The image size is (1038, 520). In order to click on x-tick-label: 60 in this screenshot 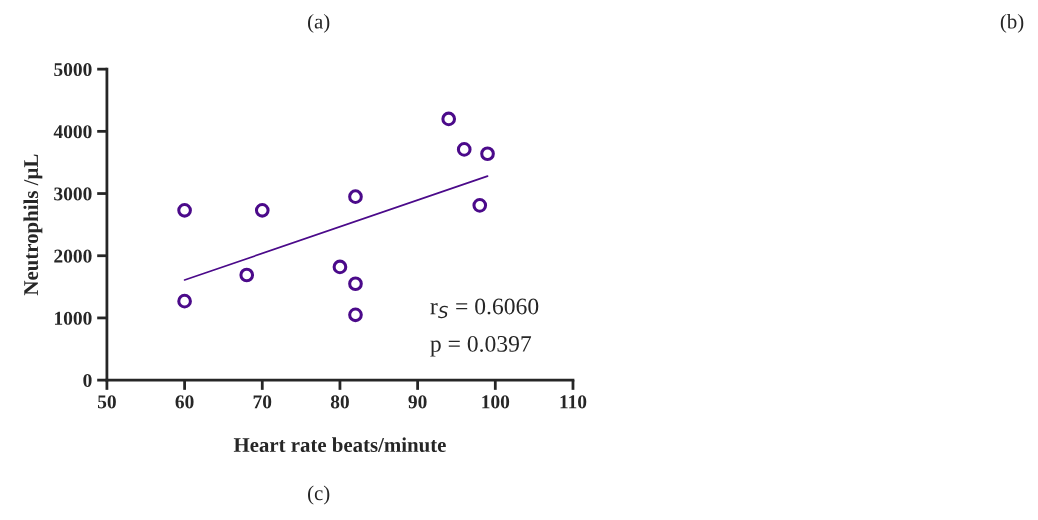, I will do `click(184, 402)`.